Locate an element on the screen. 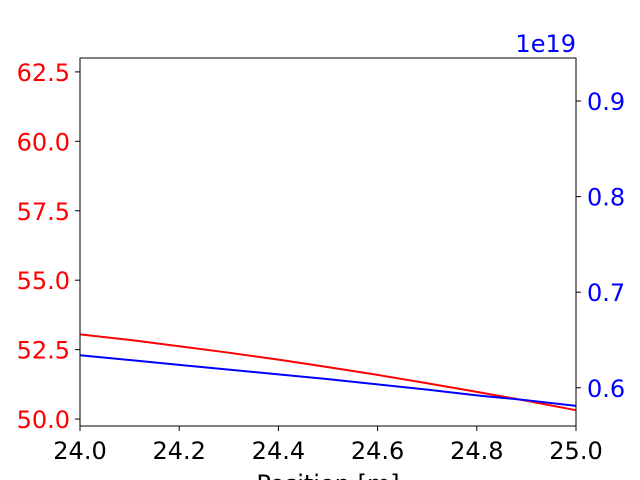 The width and height of the screenshot is (640, 480). left-y-tick-label: 50.0 is located at coordinates (43, 420).